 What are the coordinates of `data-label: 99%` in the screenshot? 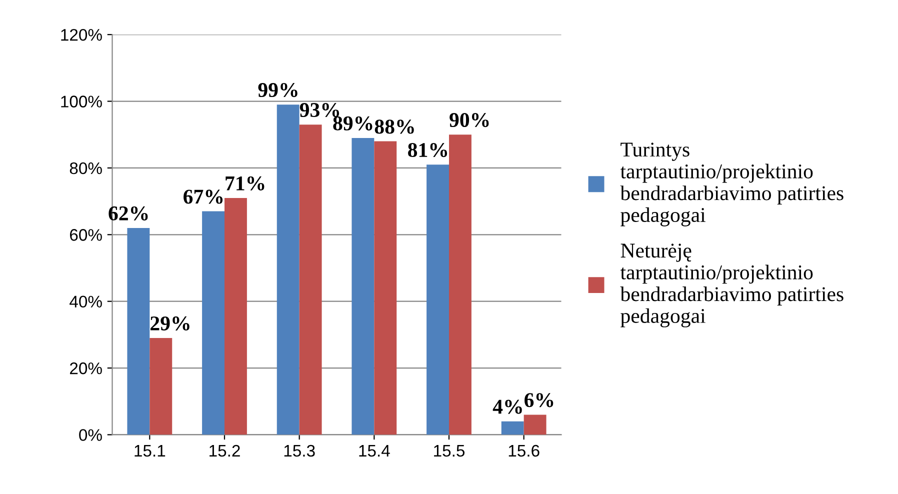 It's located at (278, 90).